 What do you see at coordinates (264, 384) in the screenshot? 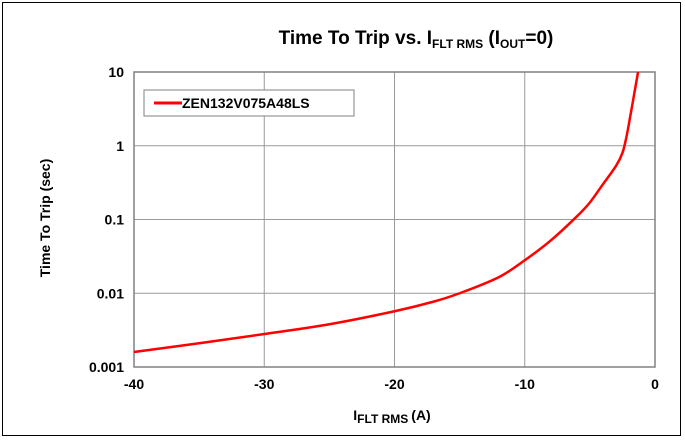
I see `x-tick-label: -30` at bounding box center [264, 384].